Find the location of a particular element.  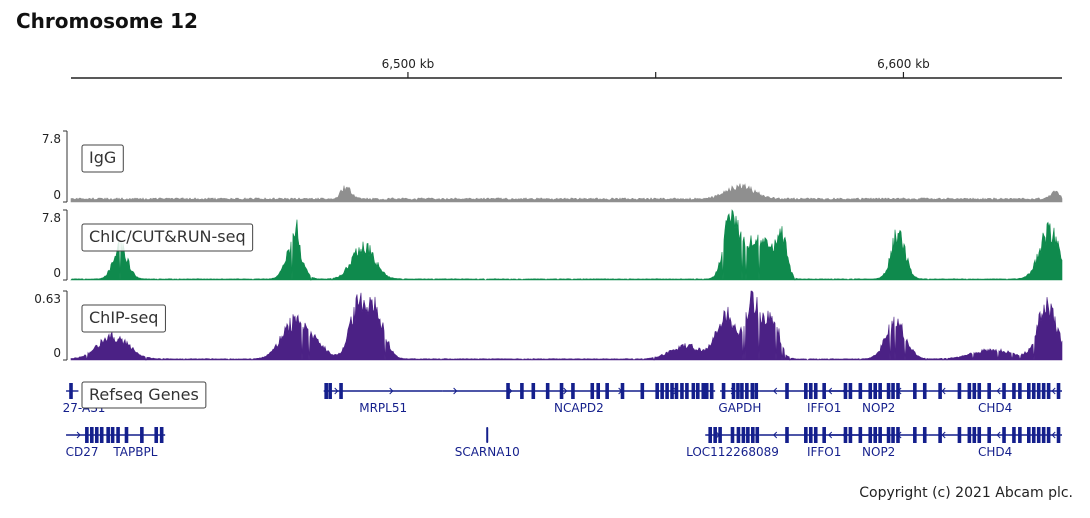

track-name-label: ChIC/CUT&RUN-seq is located at coordinates (167, 236).